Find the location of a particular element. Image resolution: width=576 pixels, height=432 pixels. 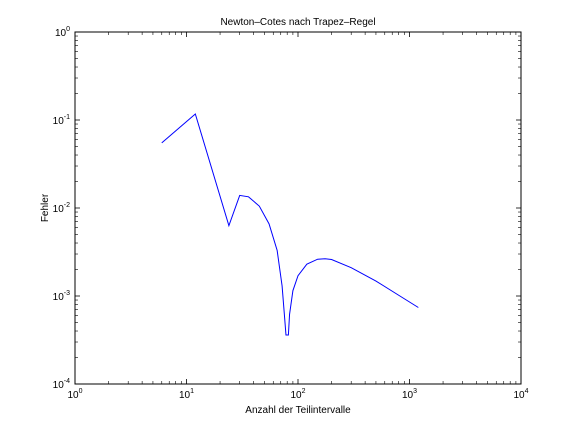

y-tick-label-exp: -1 is located at coordinates (67, 117).